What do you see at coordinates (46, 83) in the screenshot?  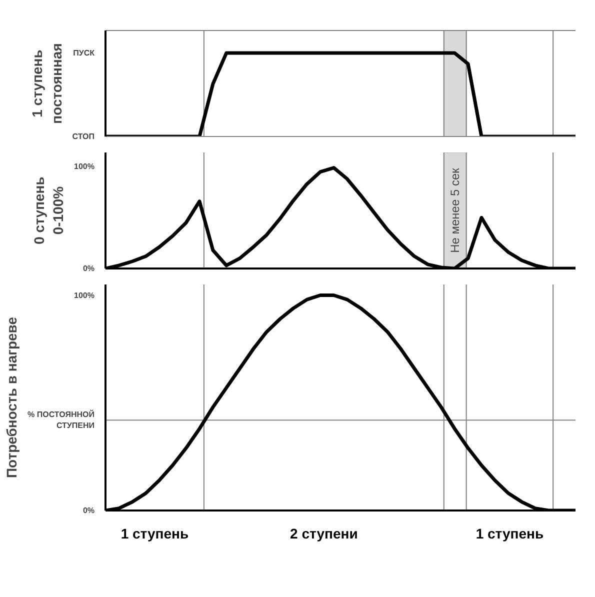 I see `y-axis-title: 1 ступень постоянная` at bounding box center [46, 83].